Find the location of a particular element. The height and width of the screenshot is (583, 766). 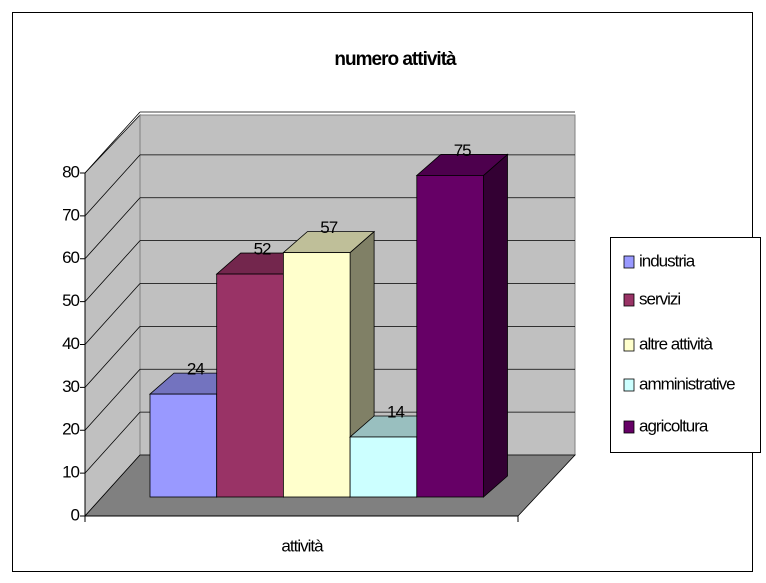

legend-label: agricoltura is located at coordinates (674, 425).